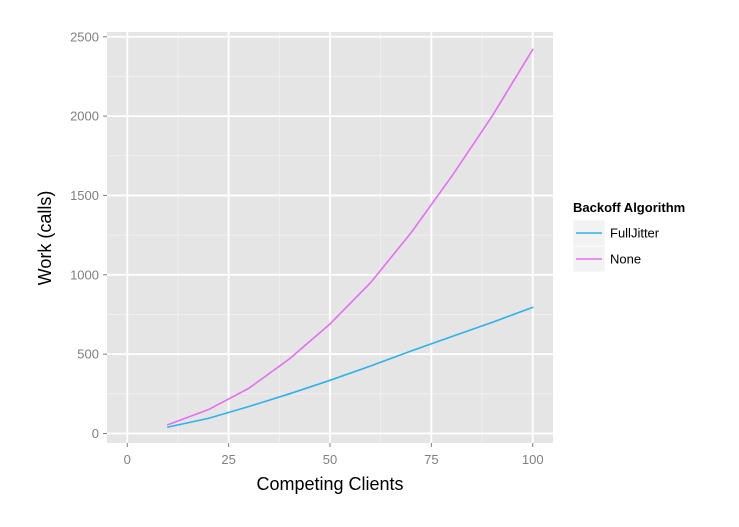 This screenshot has width=739, height=527. I want to click on y-tick-label: 2500, so click(84, 36).